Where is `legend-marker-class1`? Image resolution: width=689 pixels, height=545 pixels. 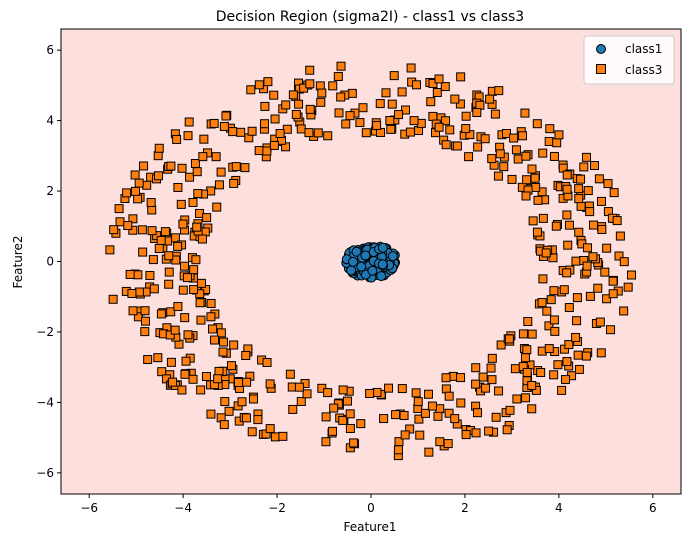
legend-marker-class1 is located at coordinates (601, 49).